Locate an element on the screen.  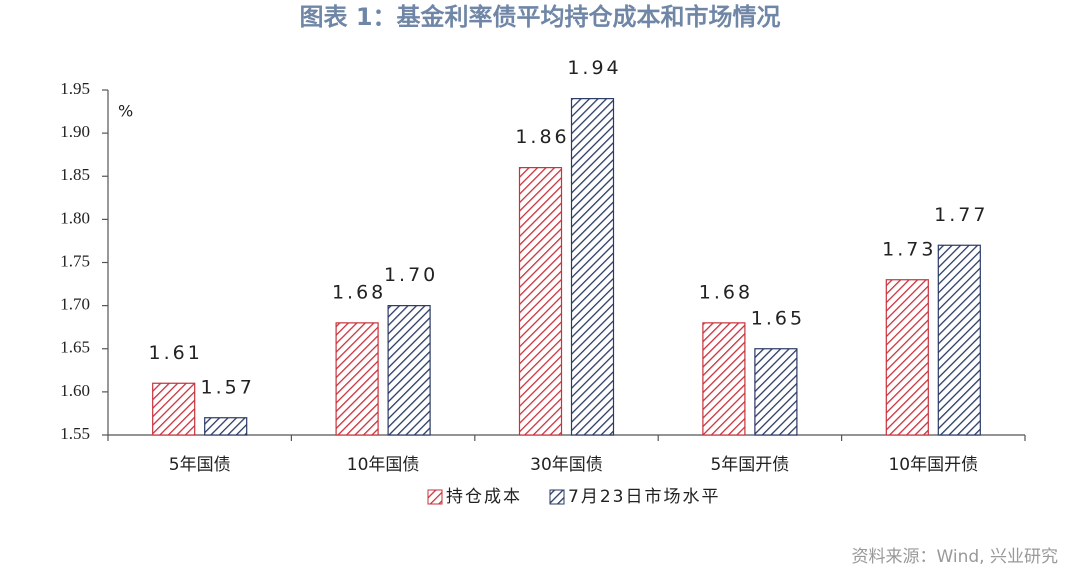
value-label: 1.77 is located at coordinates (961, 215).